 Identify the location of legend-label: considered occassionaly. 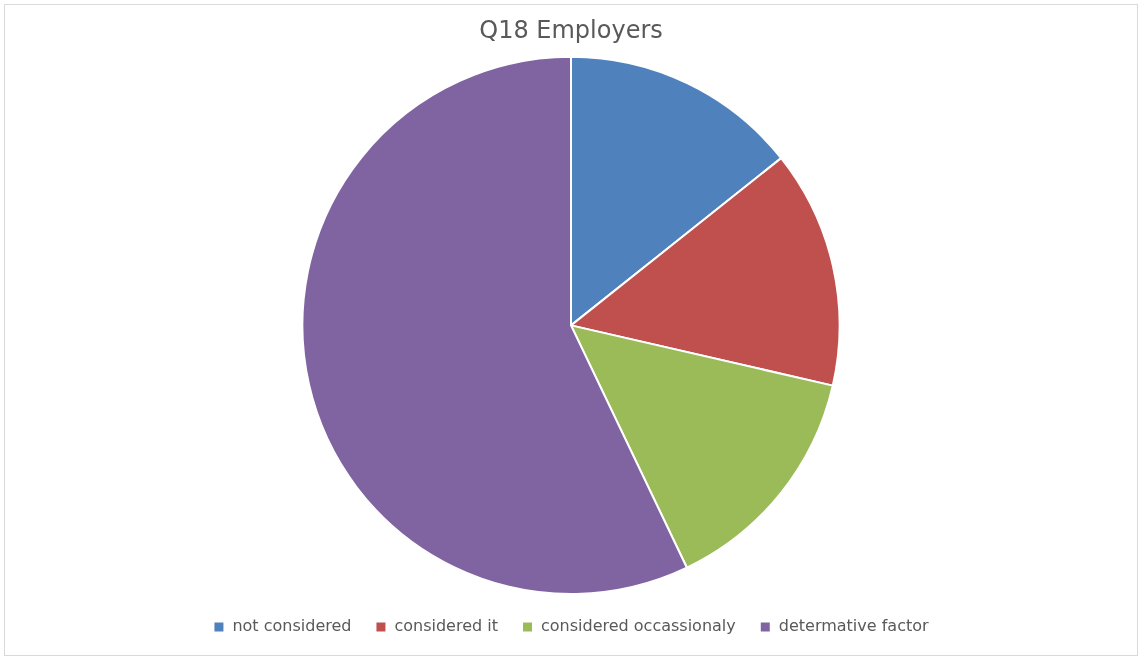
(638, 626).